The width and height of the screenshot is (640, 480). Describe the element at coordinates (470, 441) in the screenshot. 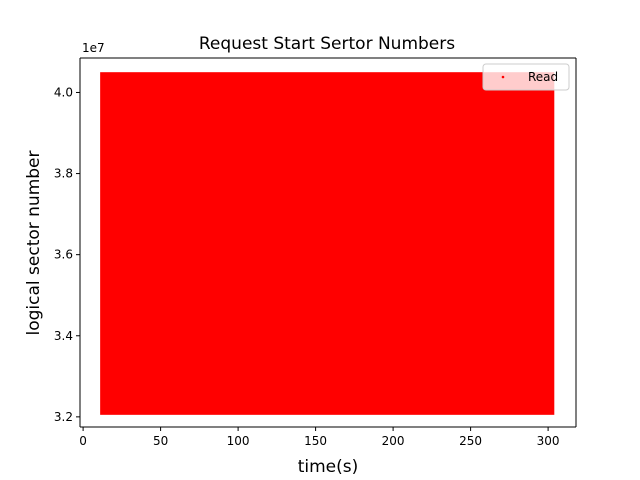

I see `x-tick-label: 250` at that location.